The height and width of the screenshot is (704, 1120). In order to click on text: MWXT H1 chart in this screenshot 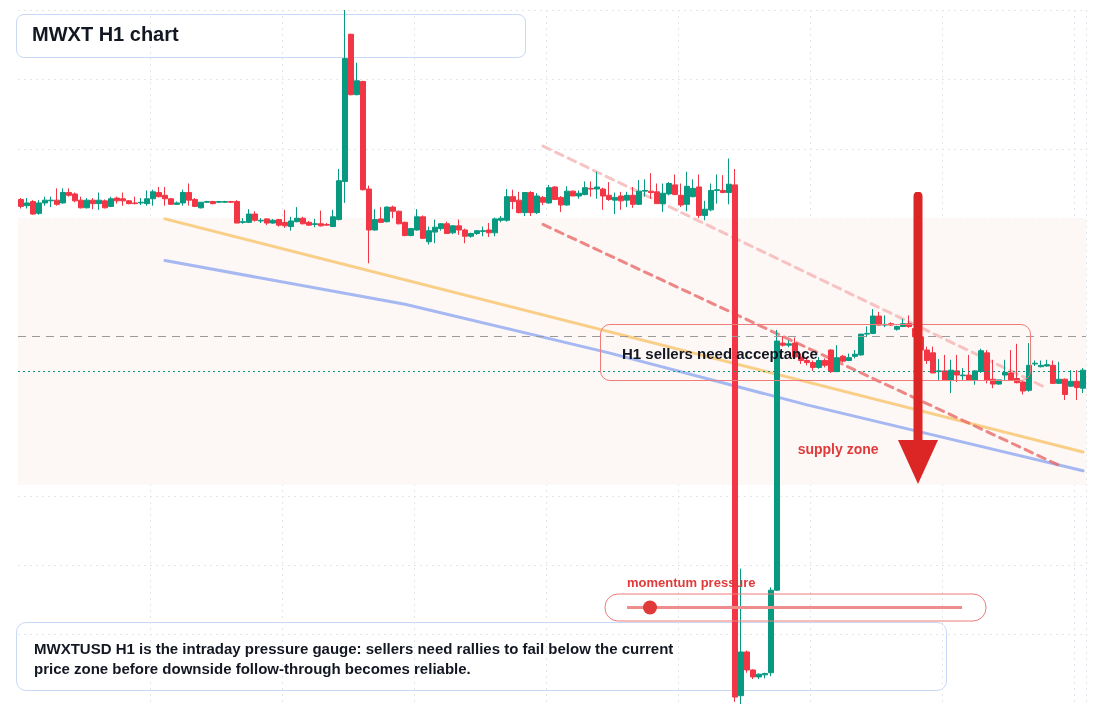, I will do `click(106, 34)`.